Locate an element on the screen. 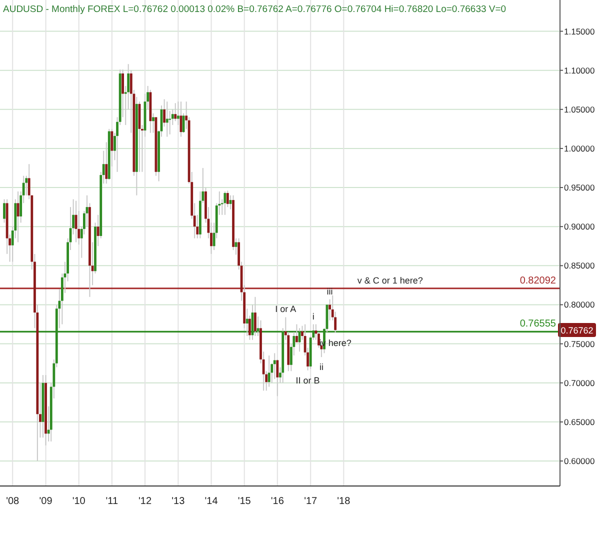  x-tick-label: '16 is located at coordinates (277, 501).